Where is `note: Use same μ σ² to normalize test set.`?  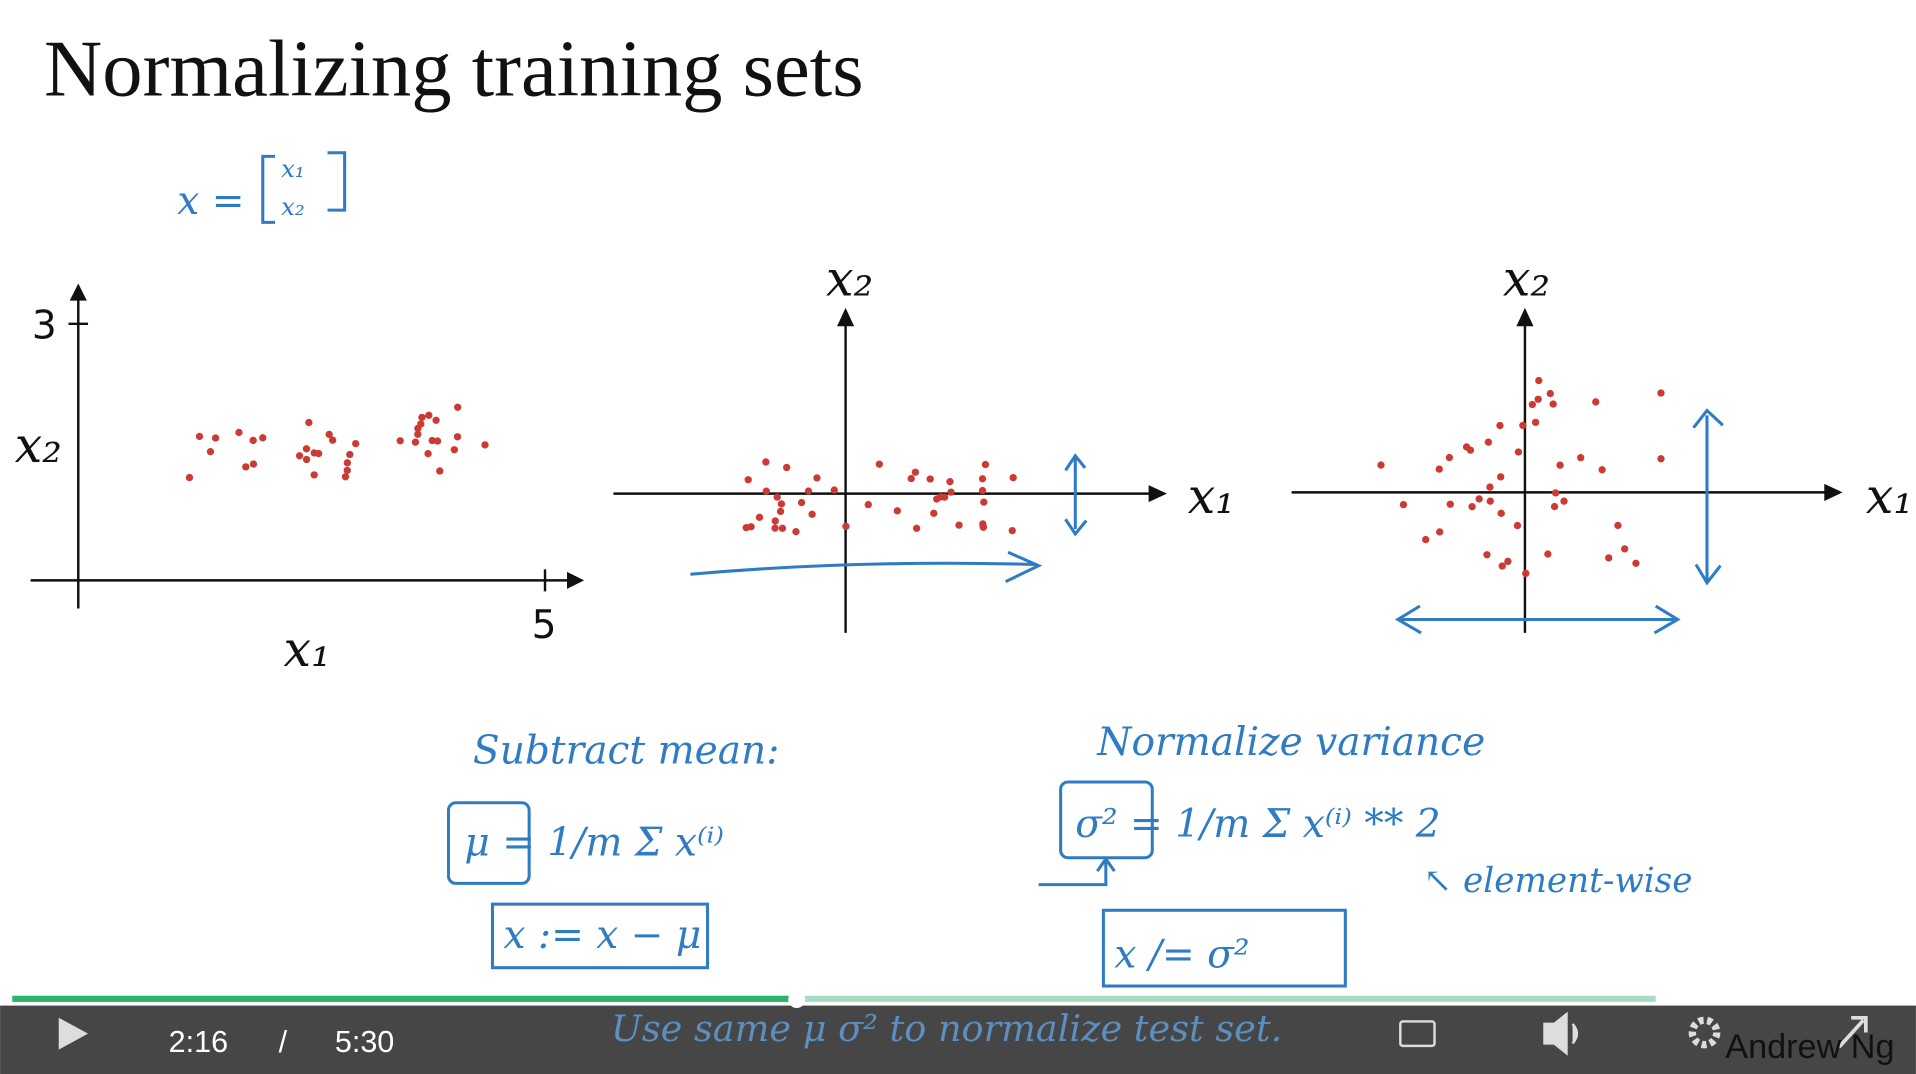
note: Use same μ σ² to normalize test set. is located at coordinates (946, 1028).